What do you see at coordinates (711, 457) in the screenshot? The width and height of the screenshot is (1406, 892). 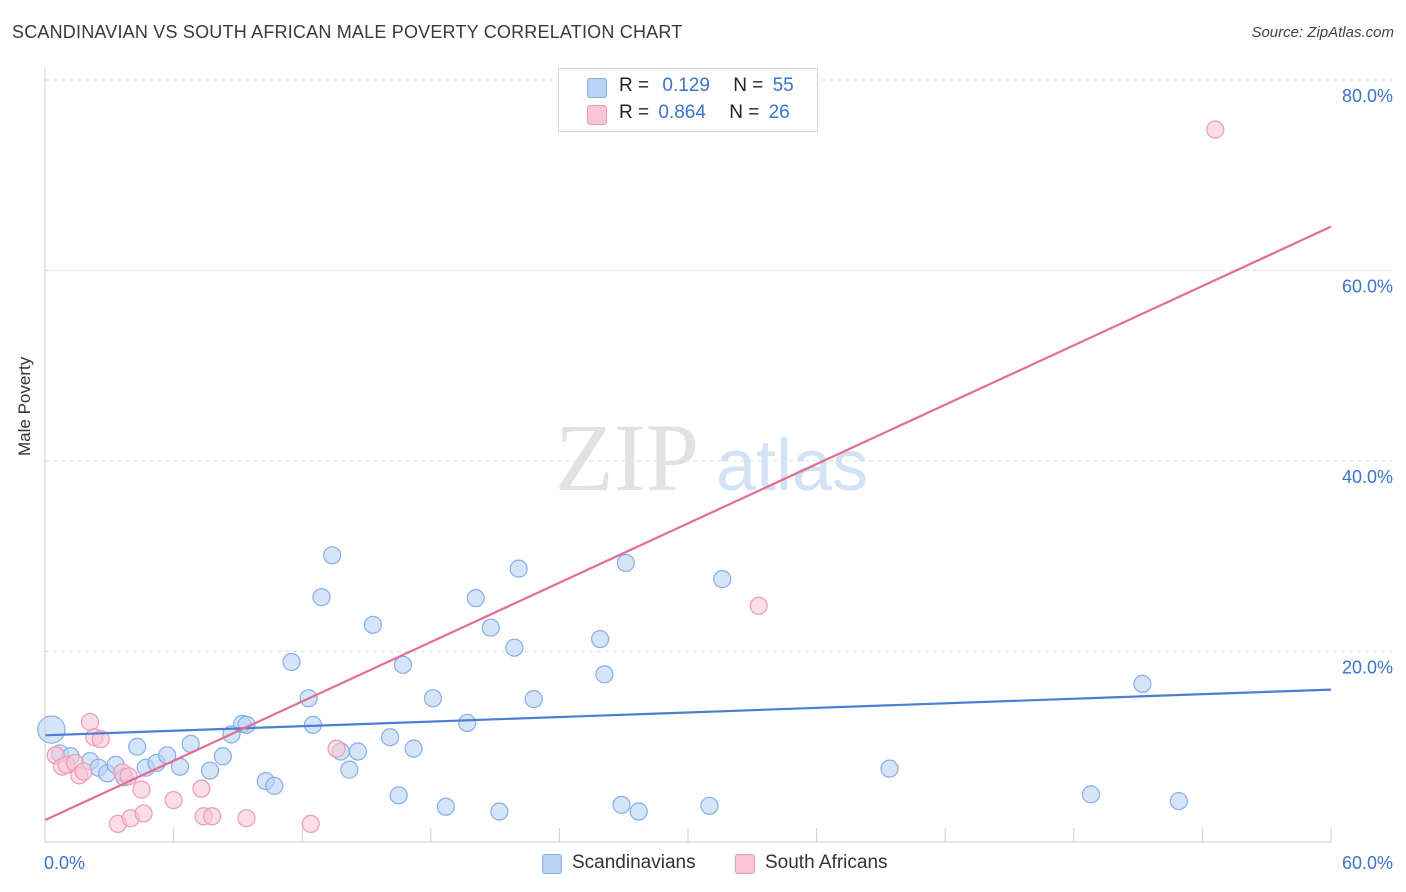 I see `watermark: ZIP atlas` at bounding box center [711, 457].